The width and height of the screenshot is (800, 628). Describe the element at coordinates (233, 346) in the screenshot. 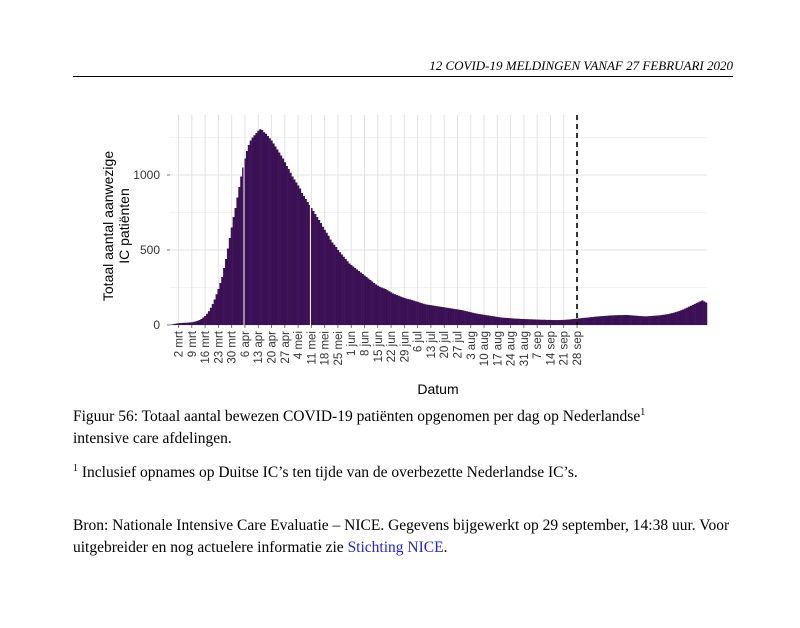

I see `x-tick-label: 30 mrt` at that location.